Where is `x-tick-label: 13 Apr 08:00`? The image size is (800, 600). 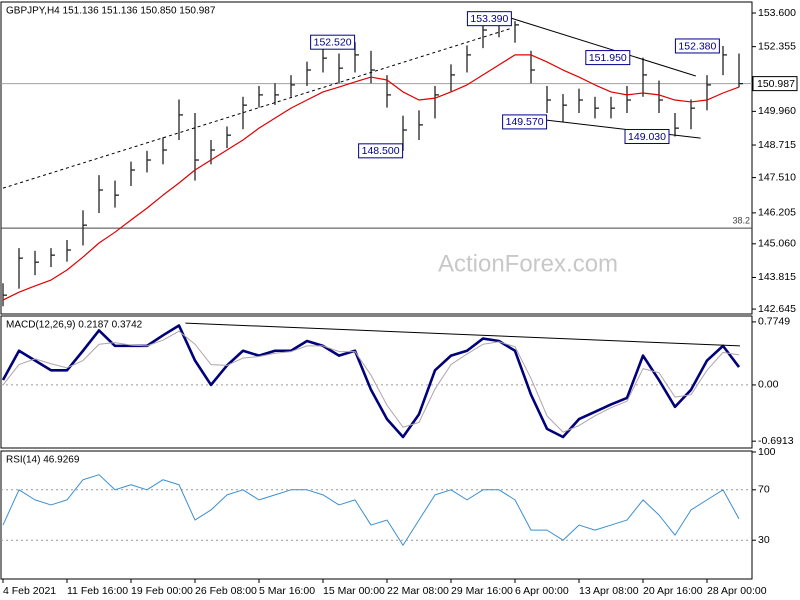
x-tick-label: 13 Apr 08:00 is located at coordinates (609, 591).